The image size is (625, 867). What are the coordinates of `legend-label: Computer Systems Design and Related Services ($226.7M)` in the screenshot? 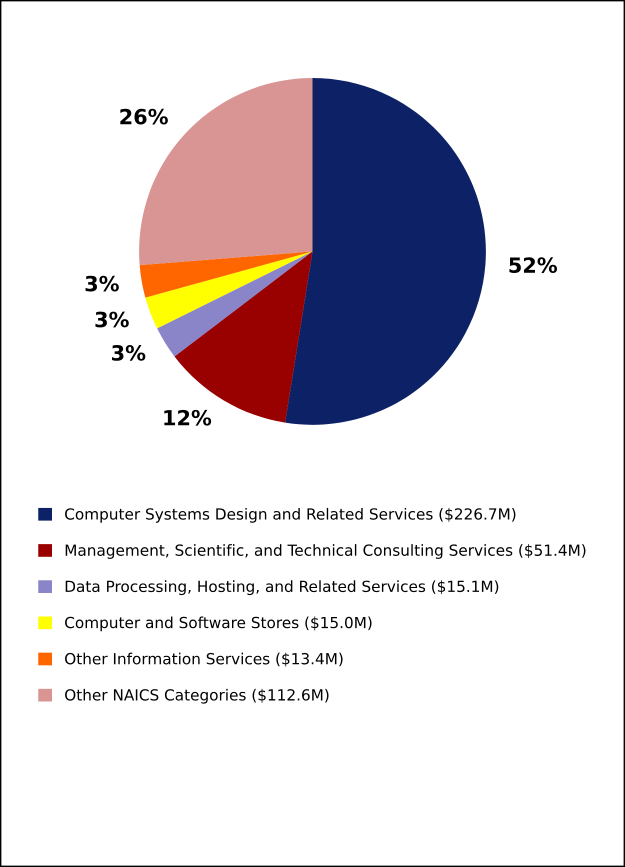 It's located at (290, 515).